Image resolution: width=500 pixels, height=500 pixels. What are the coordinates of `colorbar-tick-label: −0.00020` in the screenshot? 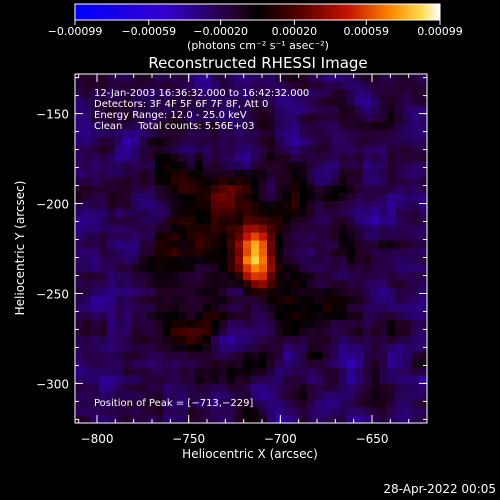 It's located at (220, 31).